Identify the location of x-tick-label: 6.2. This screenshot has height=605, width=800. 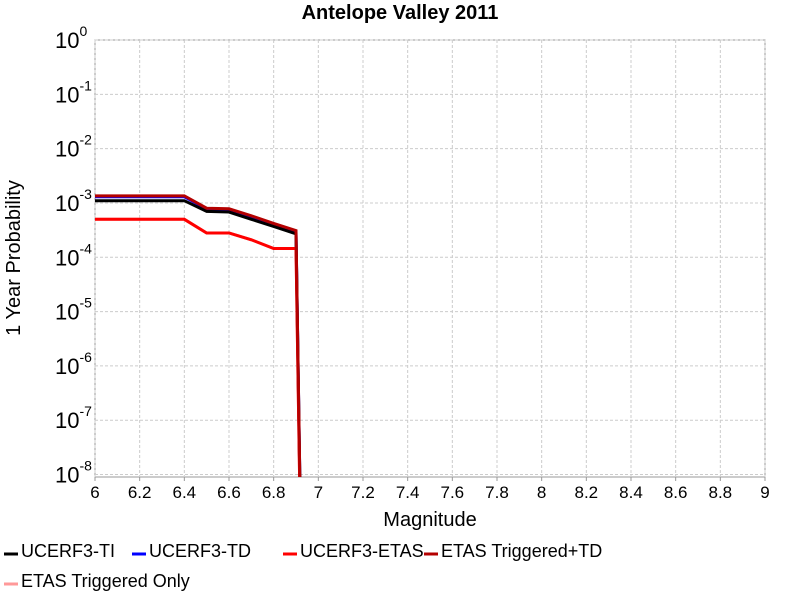
(140, 492).